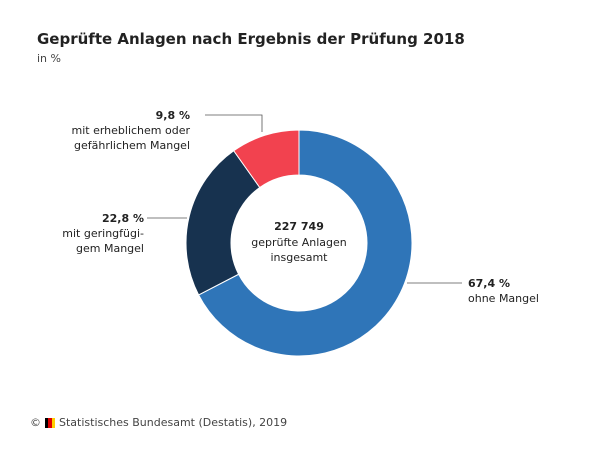 Image resolution: width=600 pixels, height=450 pixels. What do you see at coordinates (489, 283) in the screenshot?
I see `slice-value-label: 67,4 %` at bounding box center [489, 283].